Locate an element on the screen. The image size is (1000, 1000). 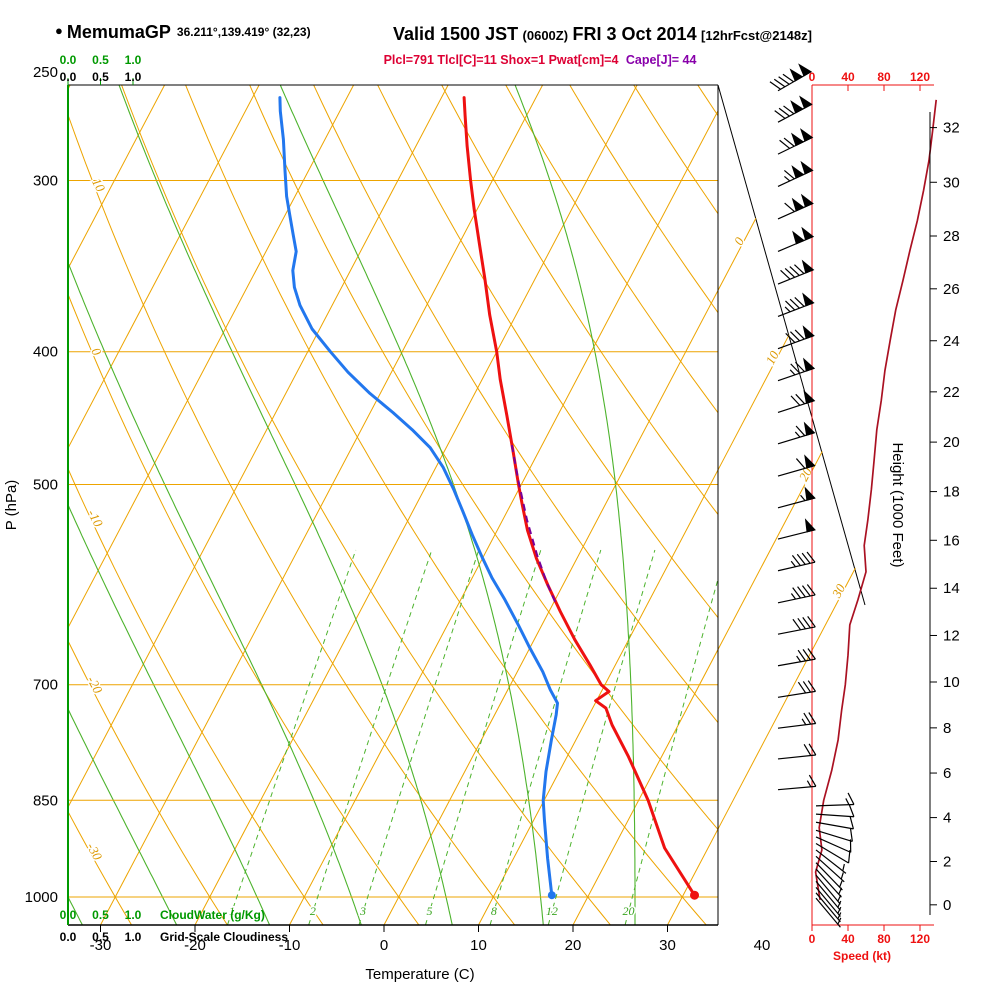
mixing-ratio-label: 12 is located at coordinates (552, 911).